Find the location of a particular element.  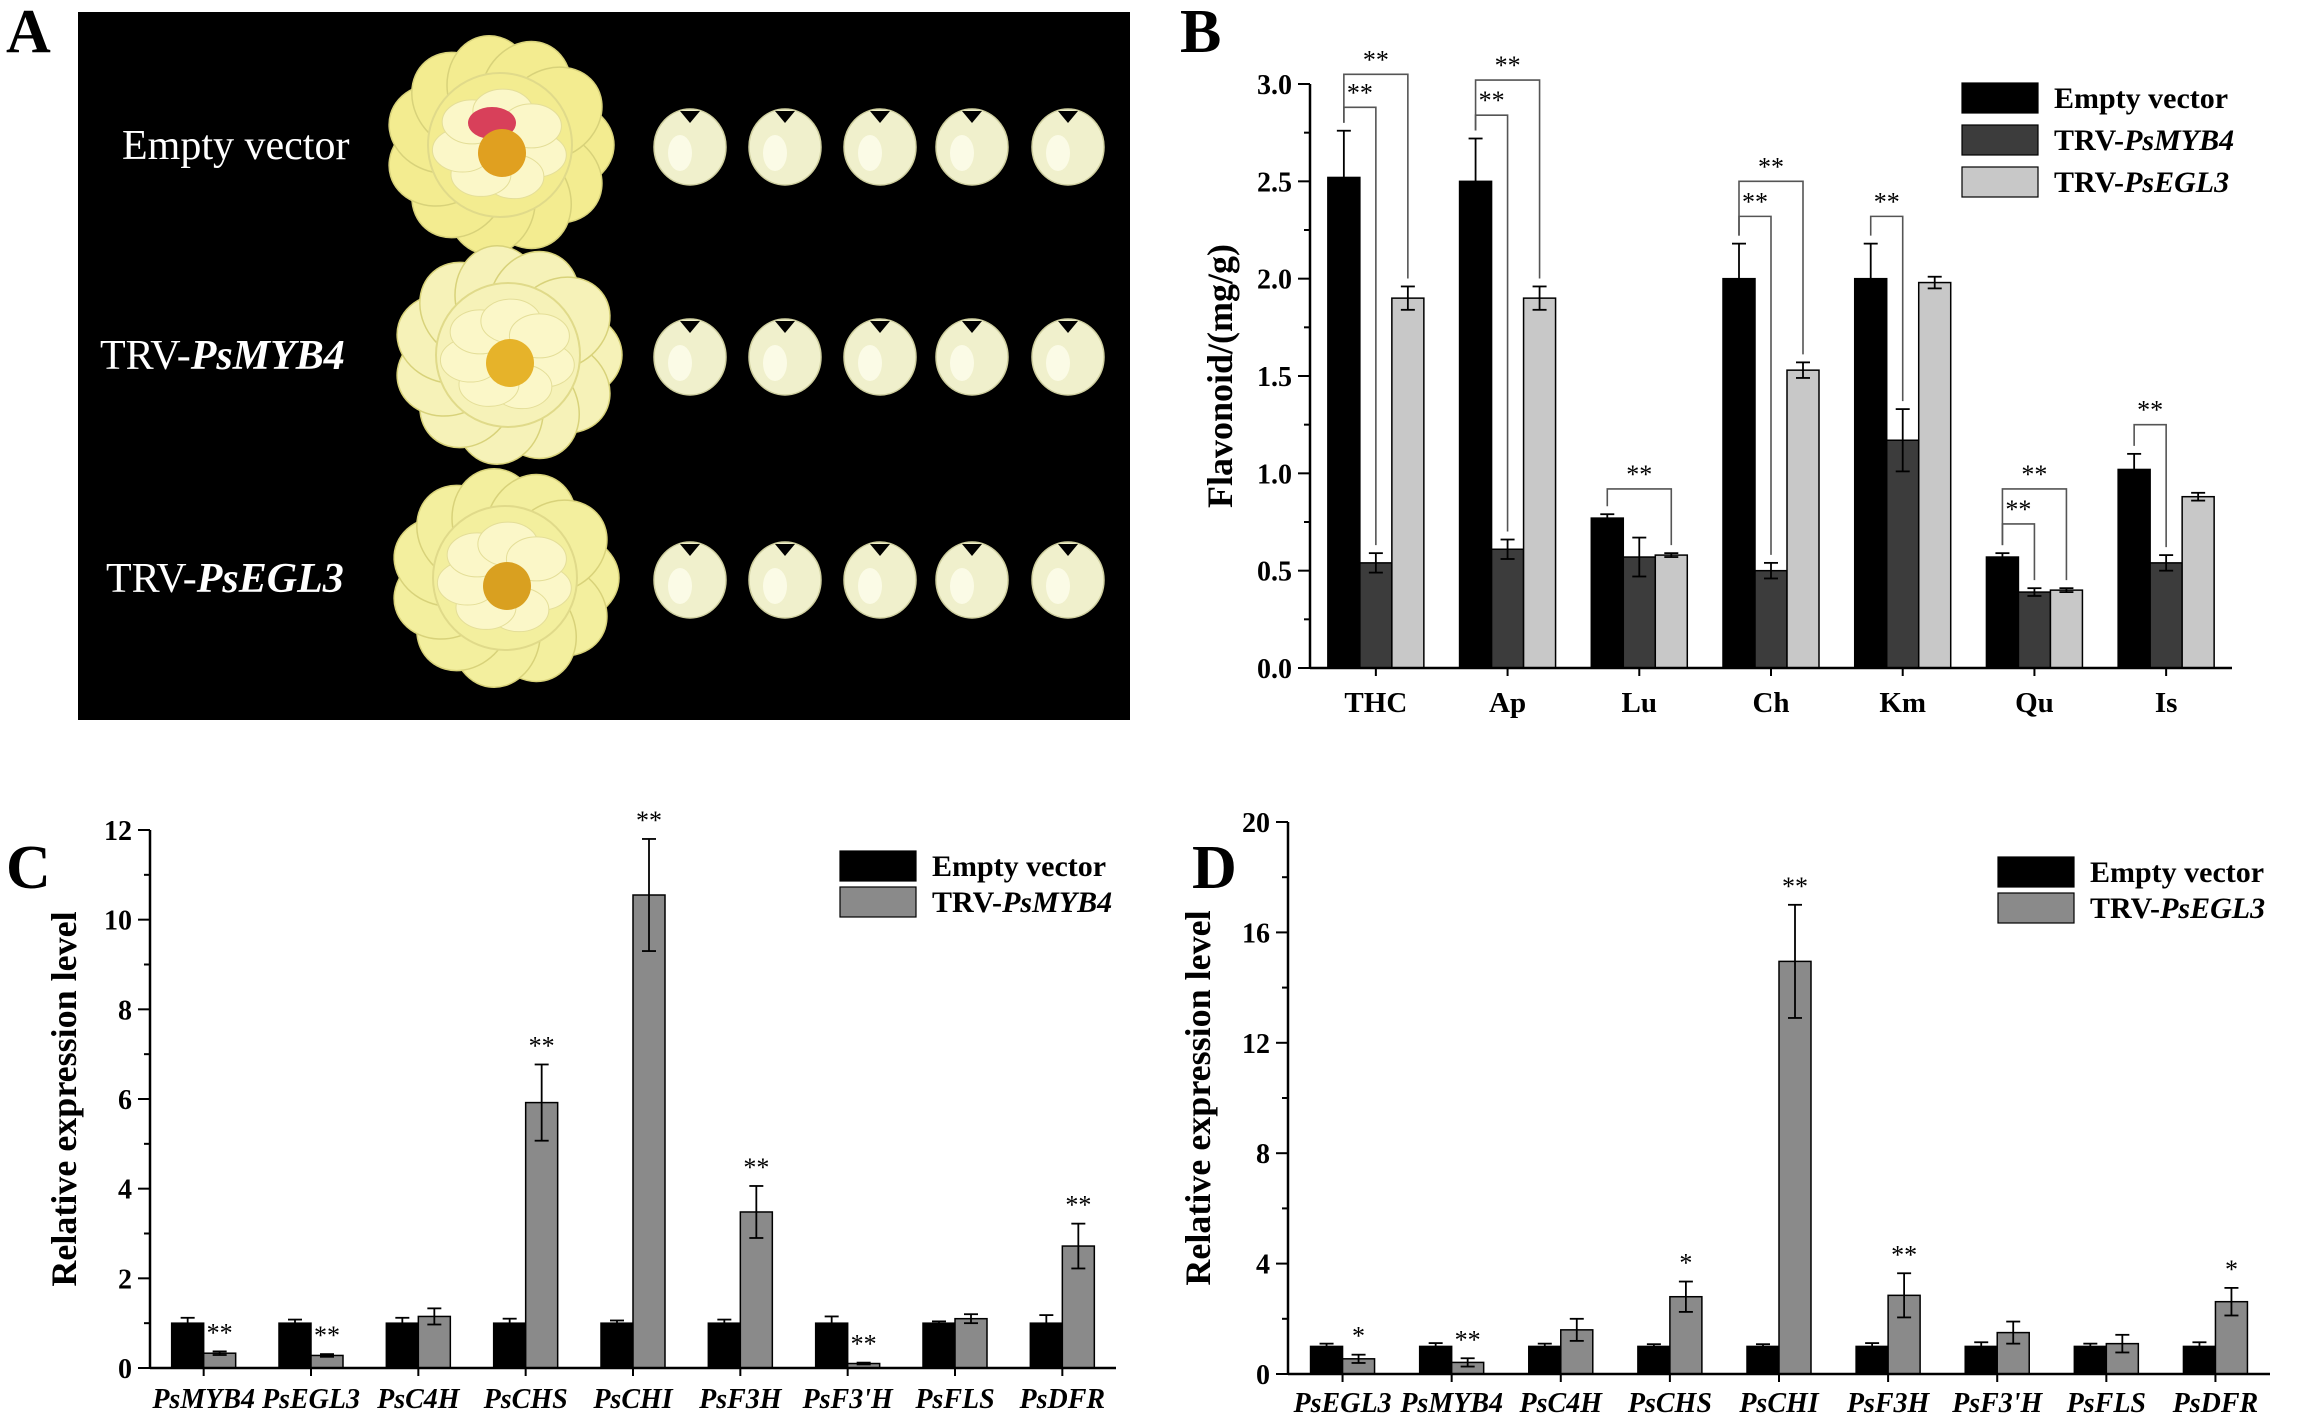

x-tick-label: Ch is located at coordinates (1770, 703).